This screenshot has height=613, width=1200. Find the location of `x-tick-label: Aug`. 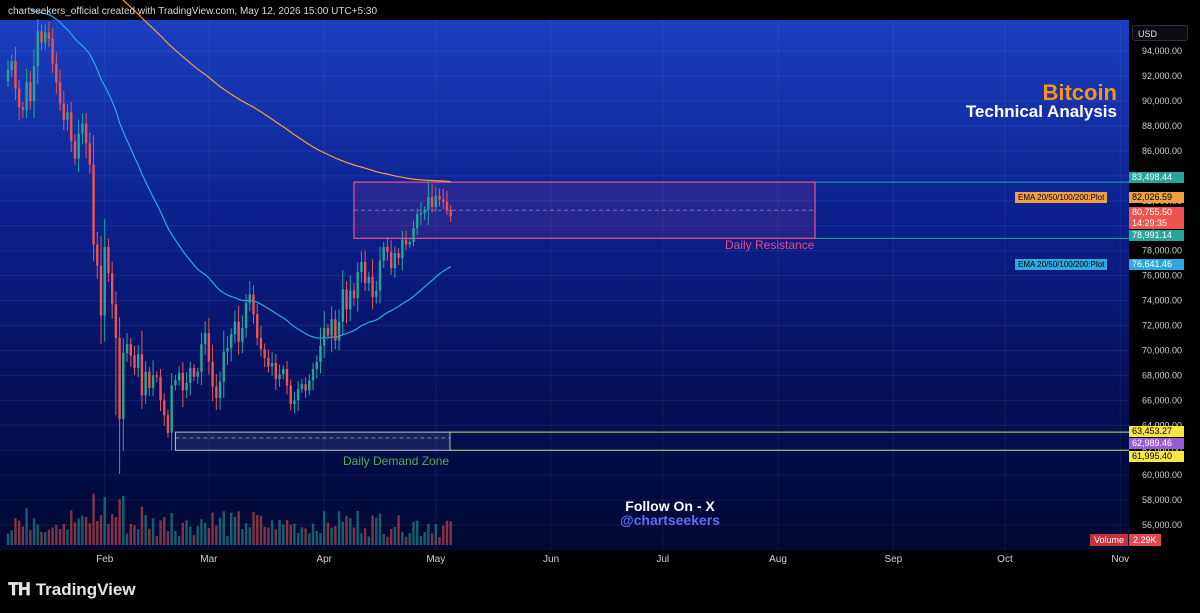

x-tick-label: Aug is located at coordinates (778, 559).